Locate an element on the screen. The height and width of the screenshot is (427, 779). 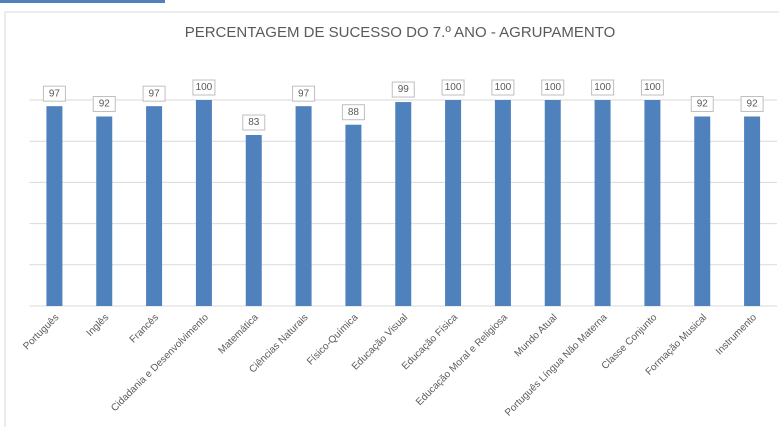
x-tick-label: Francês is located at coordinates (144, 328).